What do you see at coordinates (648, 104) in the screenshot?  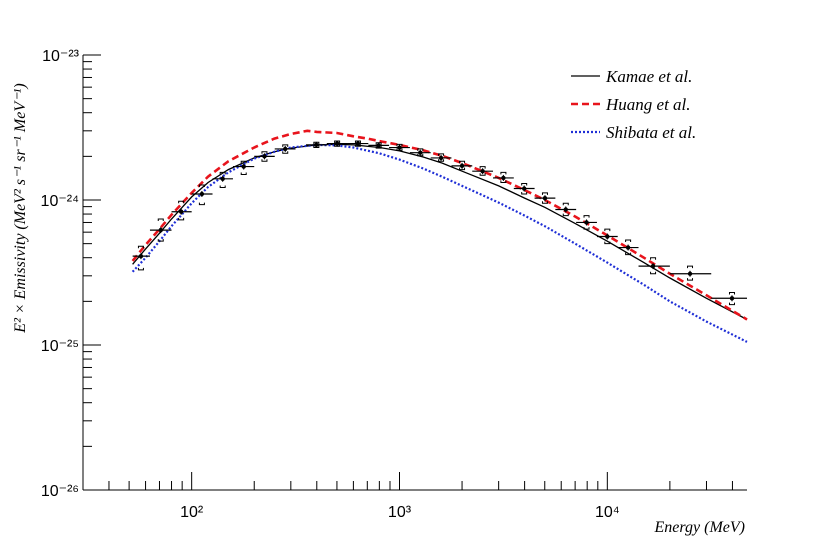 I see `legend-label: Huang et al.` at bounding box center [648, 104].